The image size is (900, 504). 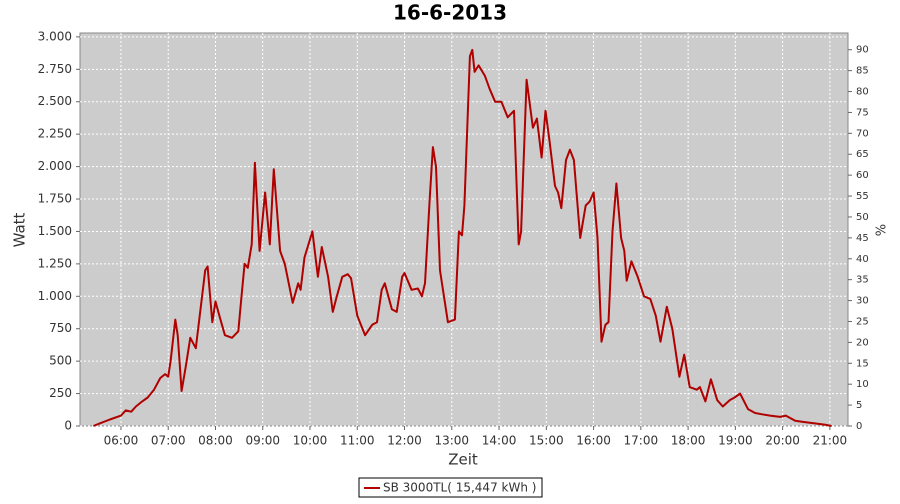 What do you see at coordinates (862, 342) in the screenshot?
I see `y2-tick-label: 20` at bounding box center [862, 342].